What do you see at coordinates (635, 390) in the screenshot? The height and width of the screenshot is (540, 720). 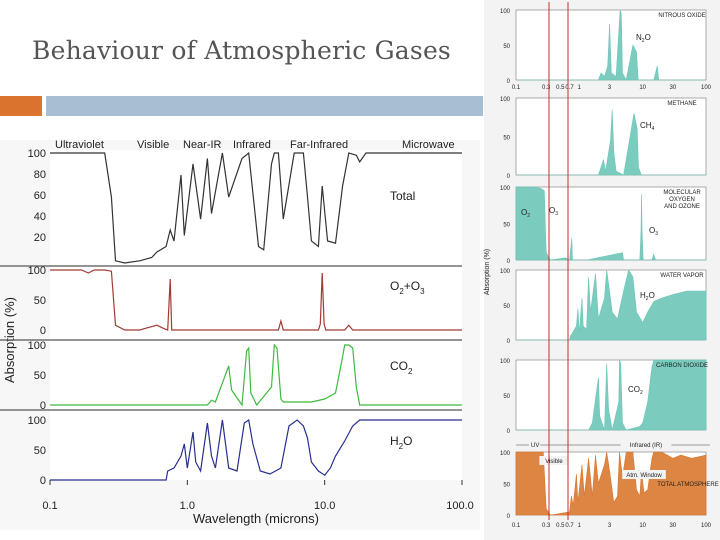 I see `panel-formula: CO2` at bounding box center [635, 390].